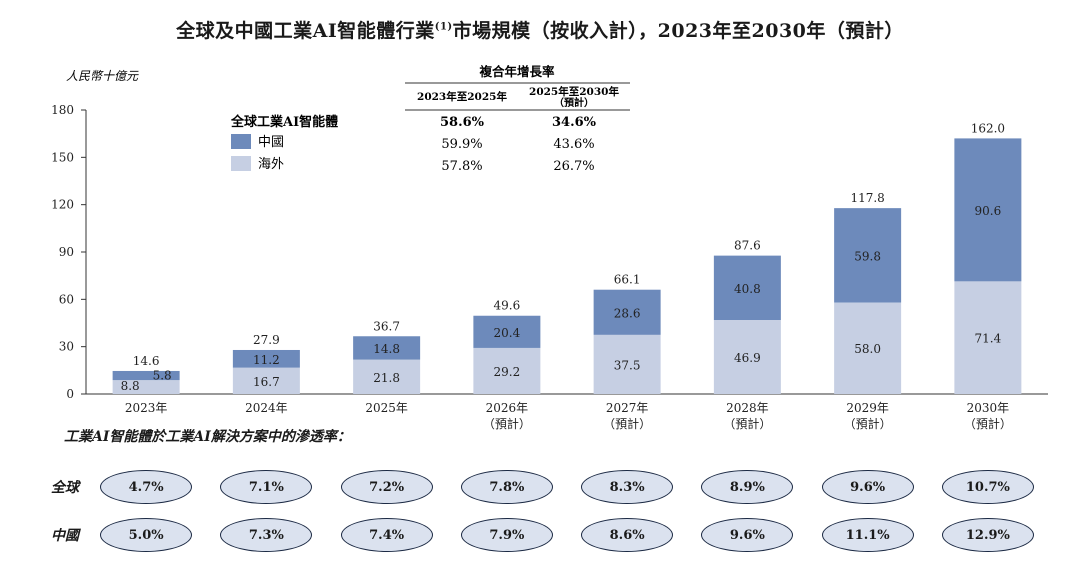 This screenshot has width=1080, height=561. Describe the element at coordinates (130, 386) in the screenshot. I see `overseas-label: 8.8` at that location.